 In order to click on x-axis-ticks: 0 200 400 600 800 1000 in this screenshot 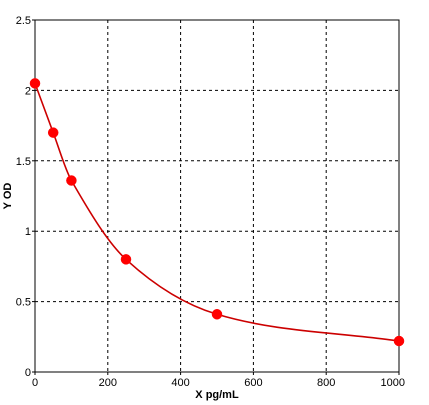, I will do `click(218, 380)`.